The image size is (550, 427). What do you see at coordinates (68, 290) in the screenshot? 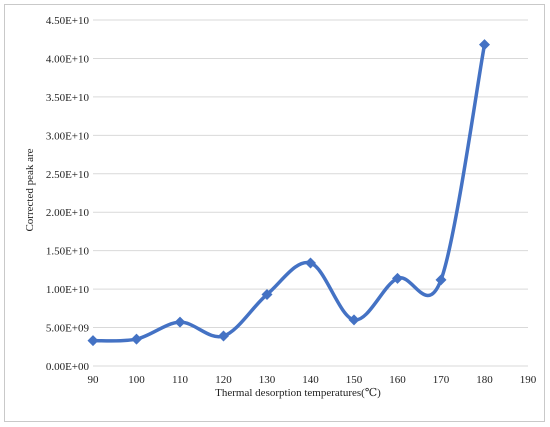
I see `y-tick-label-2: 1.00E+10` at bounding box center [68, 290].